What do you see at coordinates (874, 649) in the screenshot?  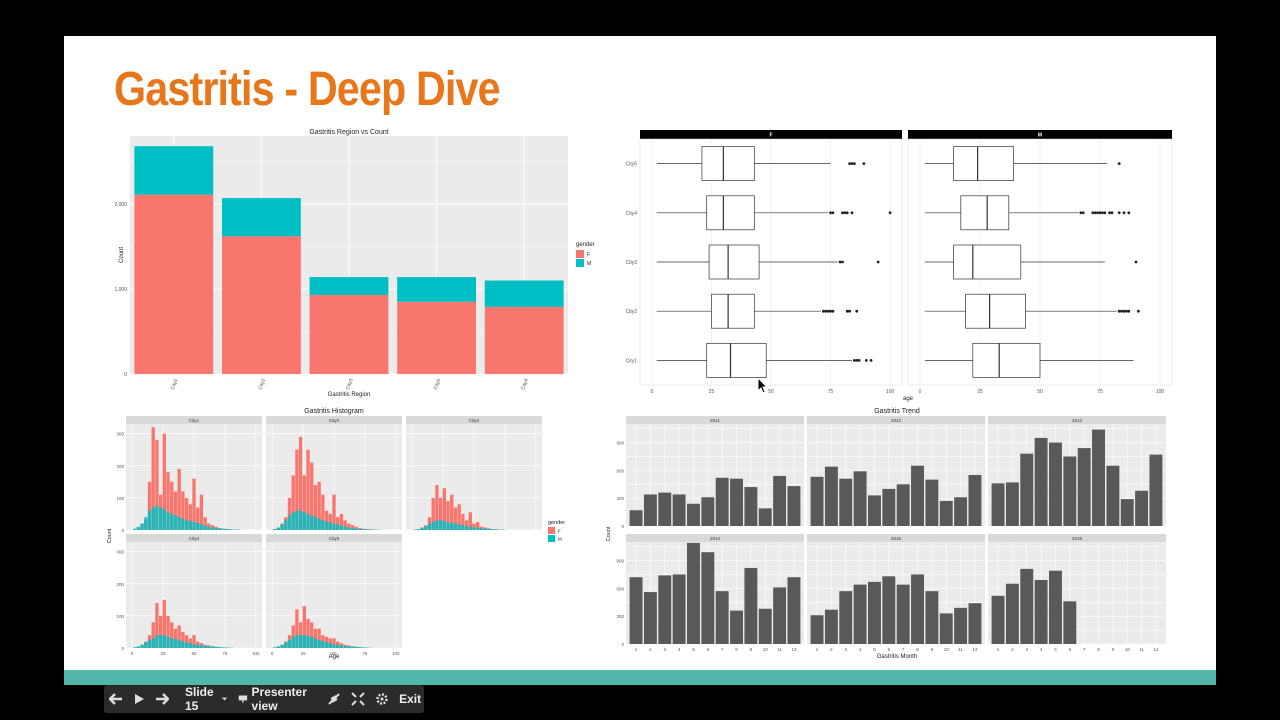 I see `x-tick-label: 5` at bounding box center [874, 649].